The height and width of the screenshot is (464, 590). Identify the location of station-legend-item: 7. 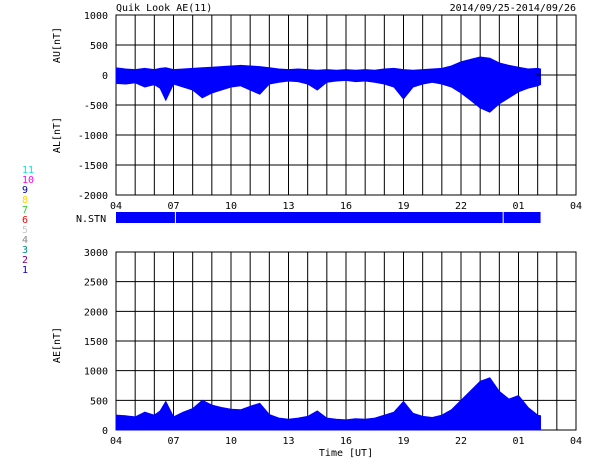
(25, 210).